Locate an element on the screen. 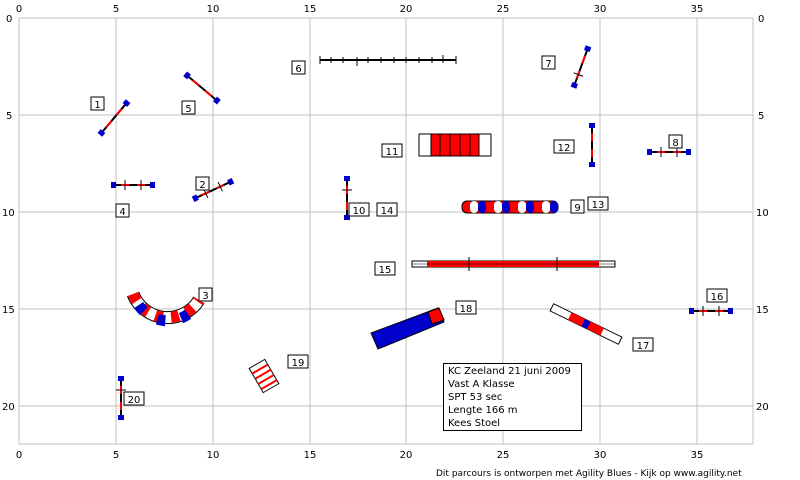  x-tick-top: 25 is located at coordinates (503, 9).